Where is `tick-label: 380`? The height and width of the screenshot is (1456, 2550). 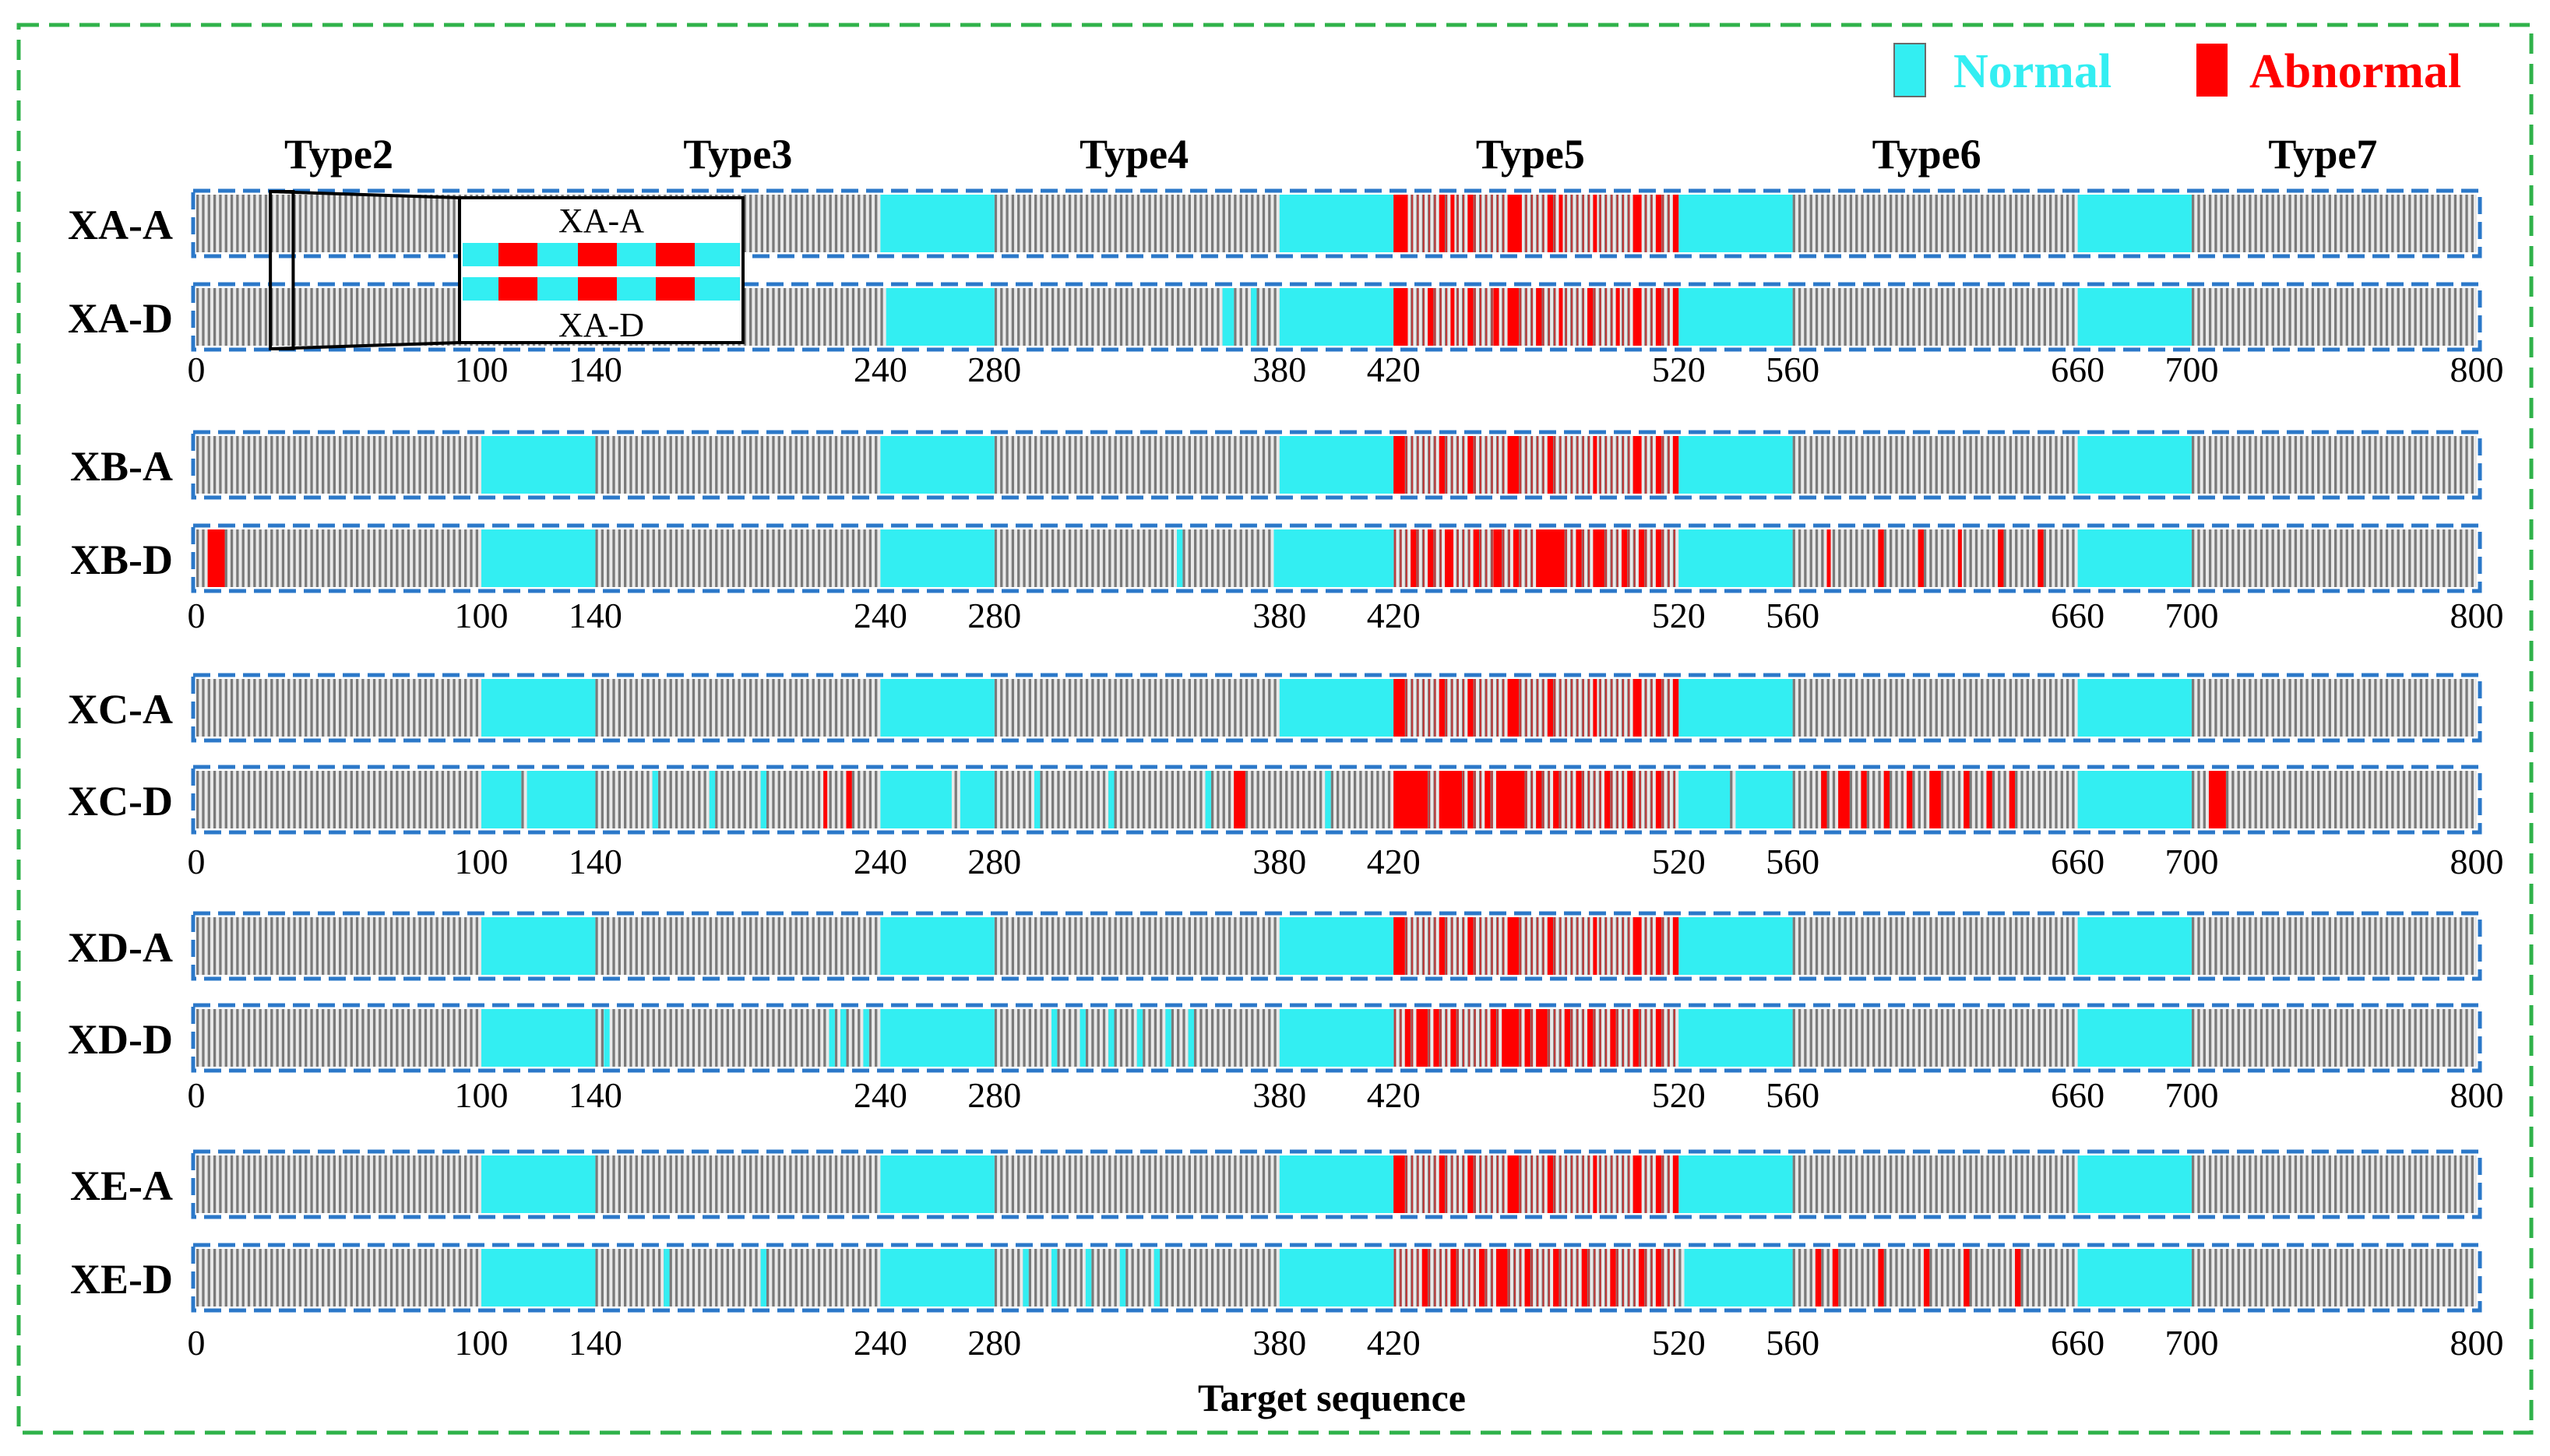
tick-label: 380 is located at coordinates (1279, 615).